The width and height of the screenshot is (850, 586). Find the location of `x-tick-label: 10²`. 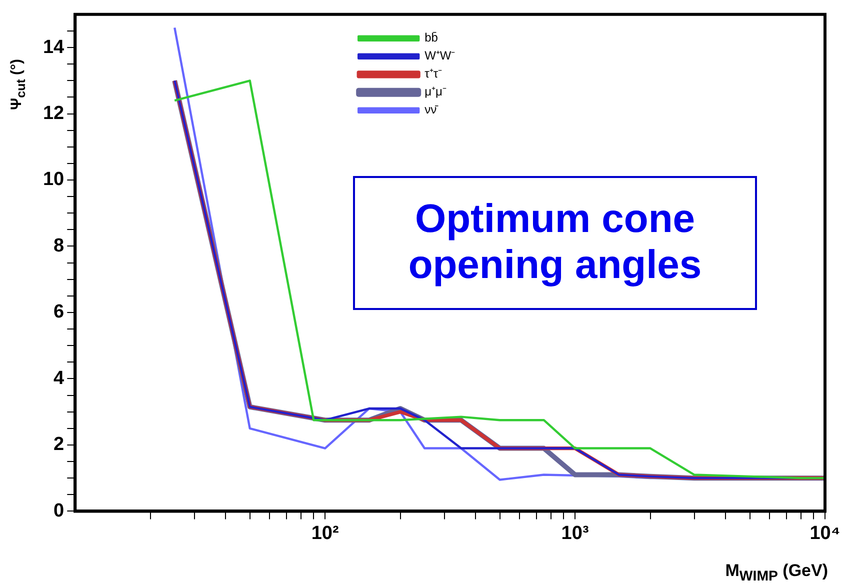

x-tick-label: 10² is located at coordinates (325, 533).